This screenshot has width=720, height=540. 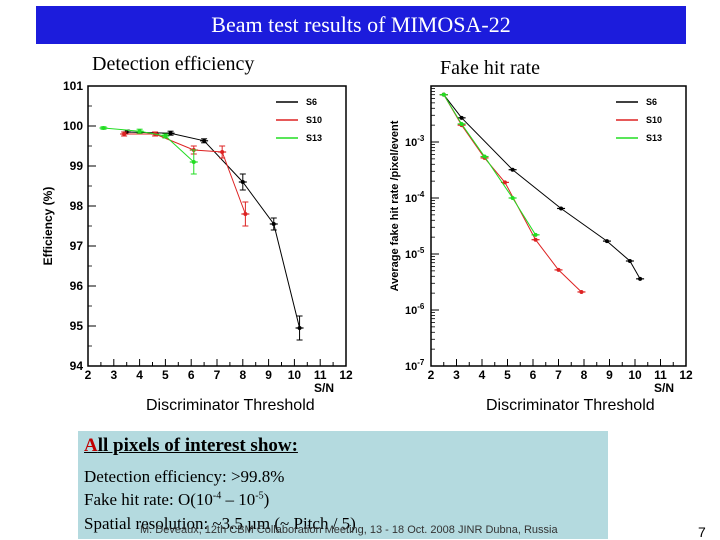 I want to click on fake-rate-text-c: ), so click(x=266, y=499).